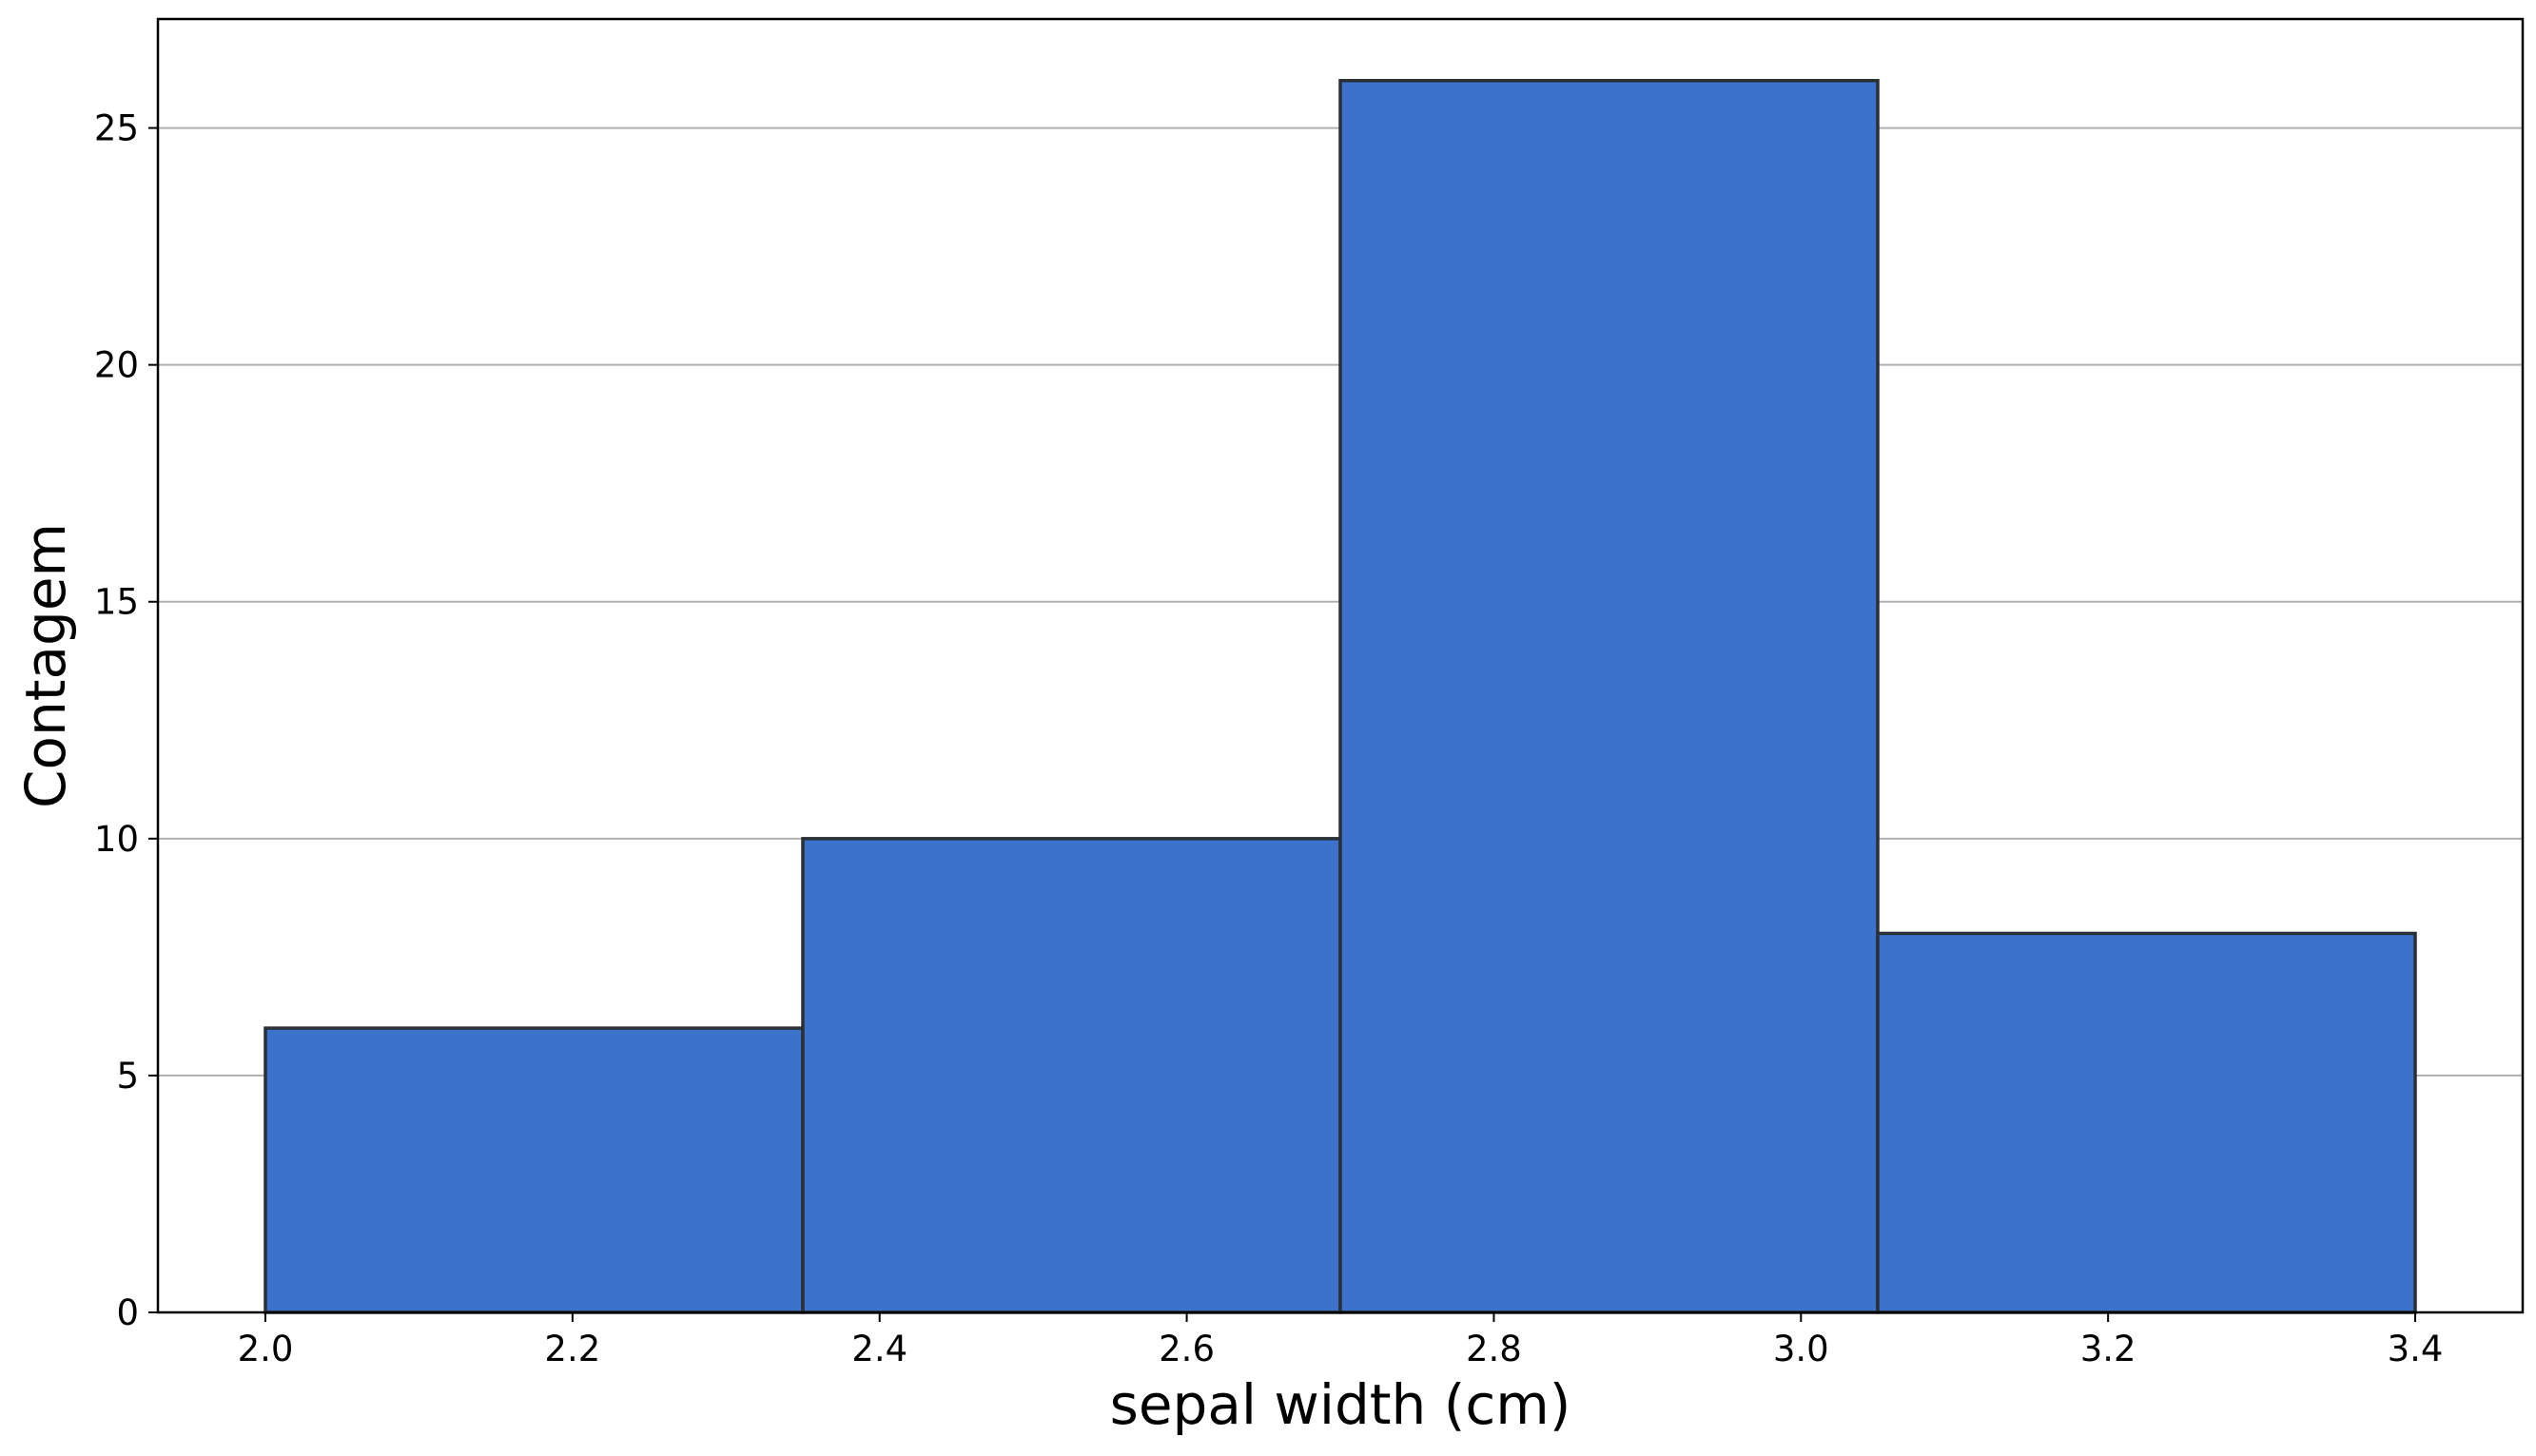 Image resolution: width=2536 pixels, height=1456 pixels. Describe the element at coordinates (116, 366) in the screenshot. I see `y-tick-label: 20` at that location.